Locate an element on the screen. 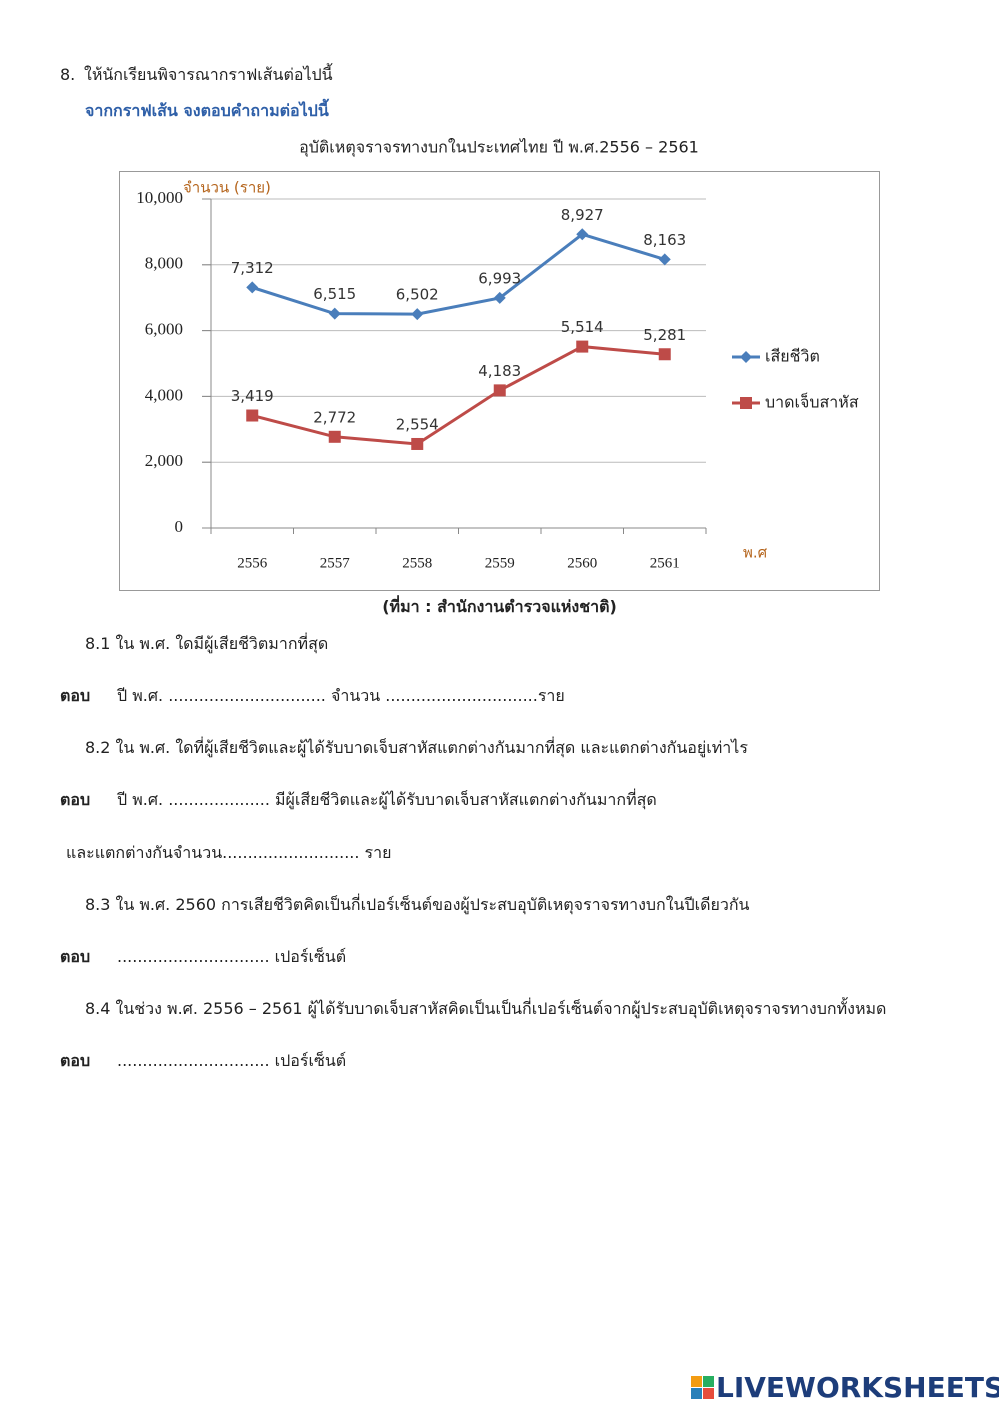  y-axis-label: จำนวน (ราย) is located at coordinates (227, 188).